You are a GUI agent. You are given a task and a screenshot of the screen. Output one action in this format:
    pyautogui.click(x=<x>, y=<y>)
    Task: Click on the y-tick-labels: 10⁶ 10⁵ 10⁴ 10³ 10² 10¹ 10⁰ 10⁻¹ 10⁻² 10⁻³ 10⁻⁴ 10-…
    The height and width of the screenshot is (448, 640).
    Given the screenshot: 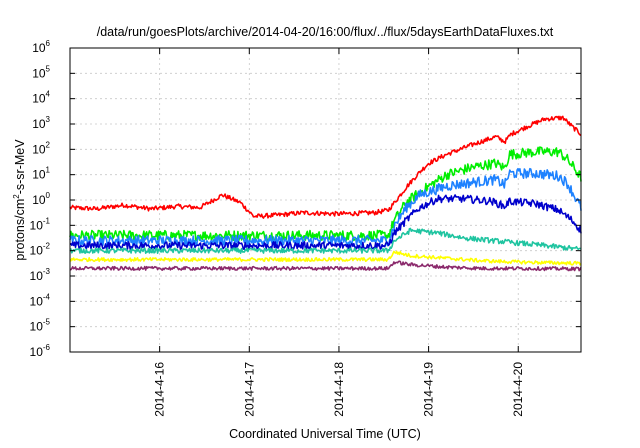 What is the action you would take?
    pyautogui.click(x=40, y=199)
    